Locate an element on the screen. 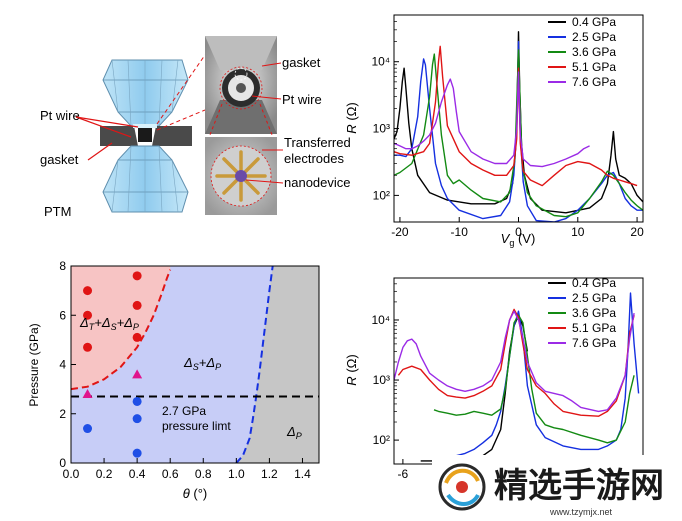 The image size is (682, 521). tr-x-tick-label: 20 is located at coordinates (637, 232).